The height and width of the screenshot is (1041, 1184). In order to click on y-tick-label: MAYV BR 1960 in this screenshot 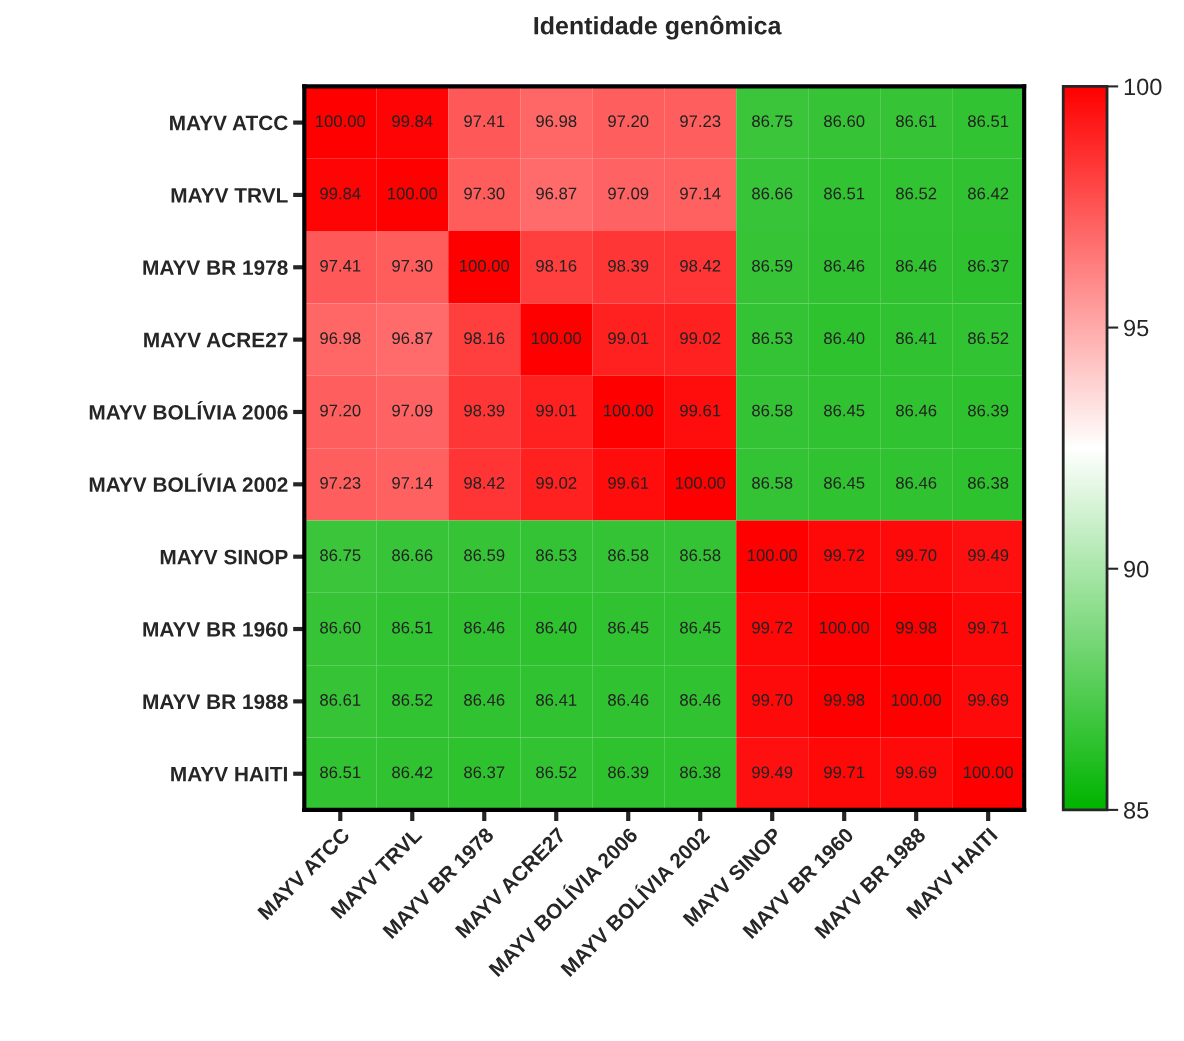, I will do `click(215, 629)`.